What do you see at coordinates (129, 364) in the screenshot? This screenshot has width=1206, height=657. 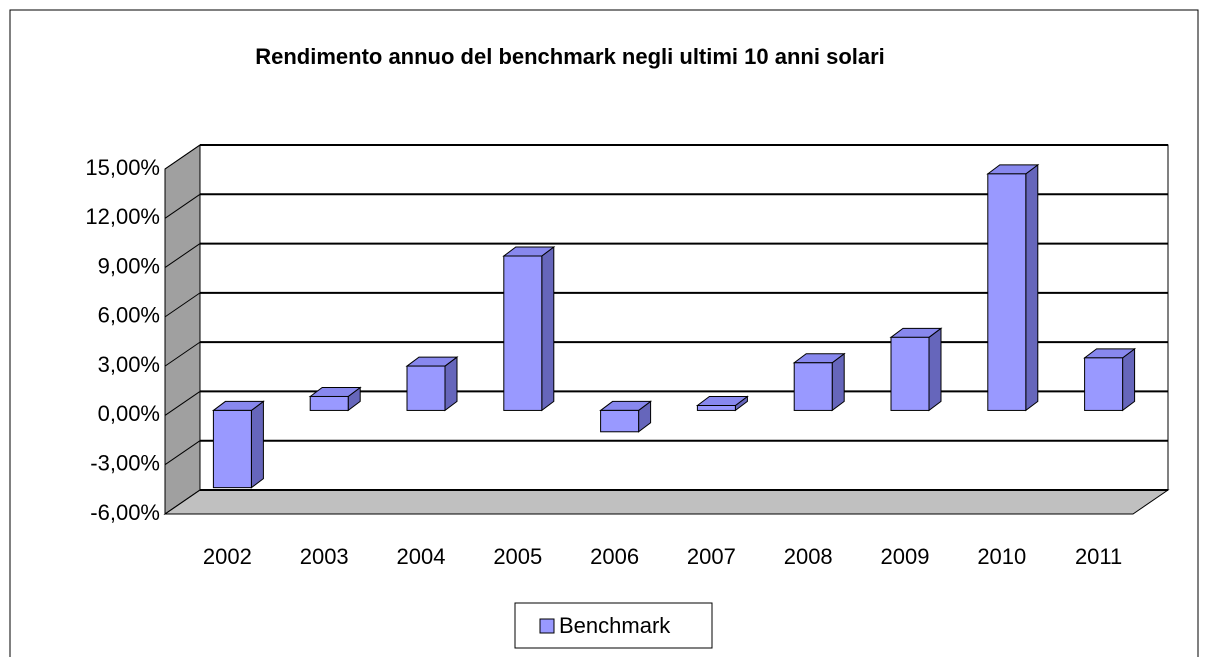 I see `y-tick-label: 3,00%` at bounding box center [129, 364].